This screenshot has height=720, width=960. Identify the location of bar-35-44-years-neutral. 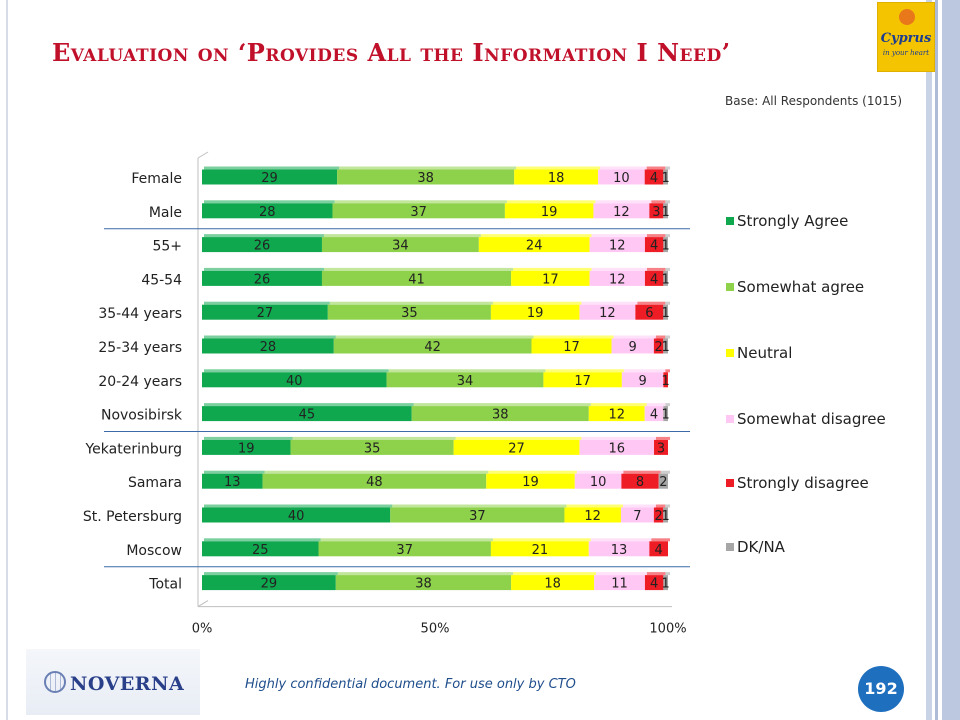
(535, 312).